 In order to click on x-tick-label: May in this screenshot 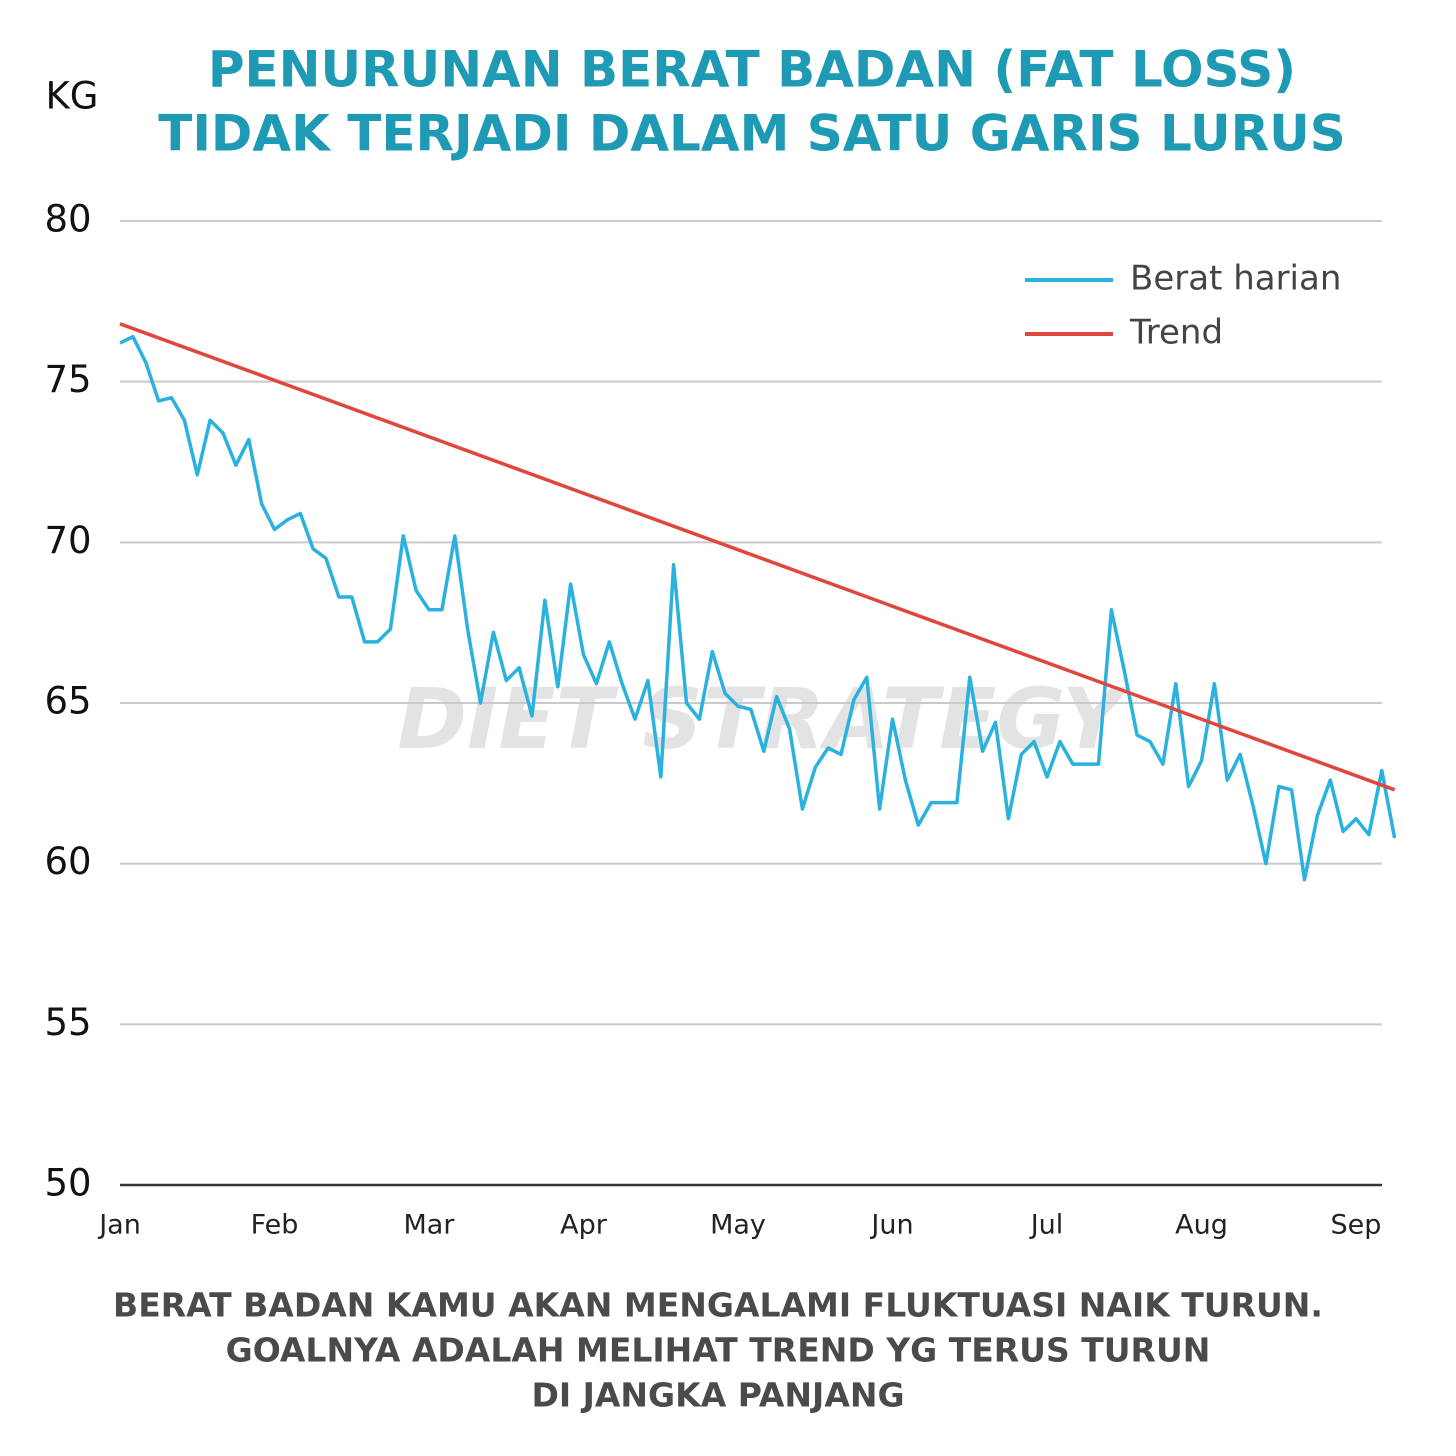, I will do `click(738, 1225)`.